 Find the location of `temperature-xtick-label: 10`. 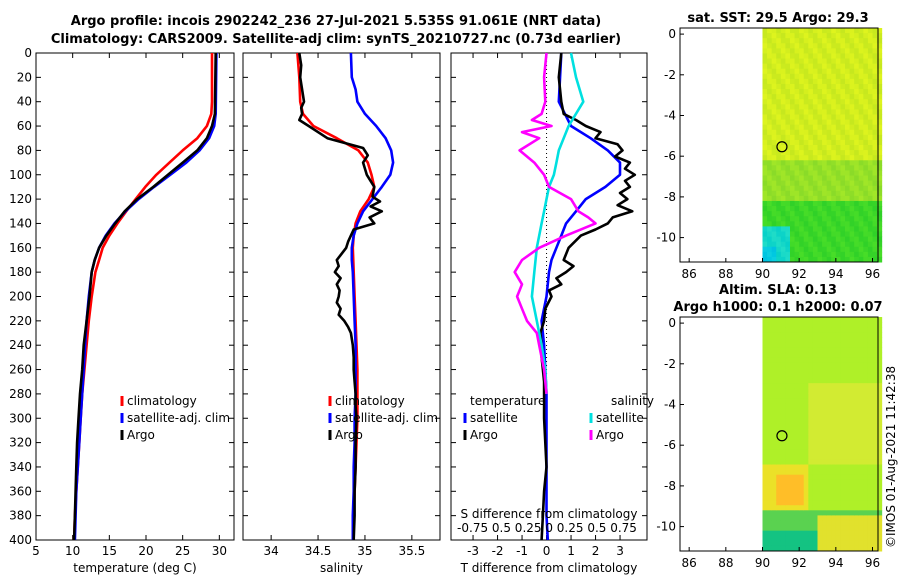

temperature-xtick-label: 10 is located at coordinates (72, 551).